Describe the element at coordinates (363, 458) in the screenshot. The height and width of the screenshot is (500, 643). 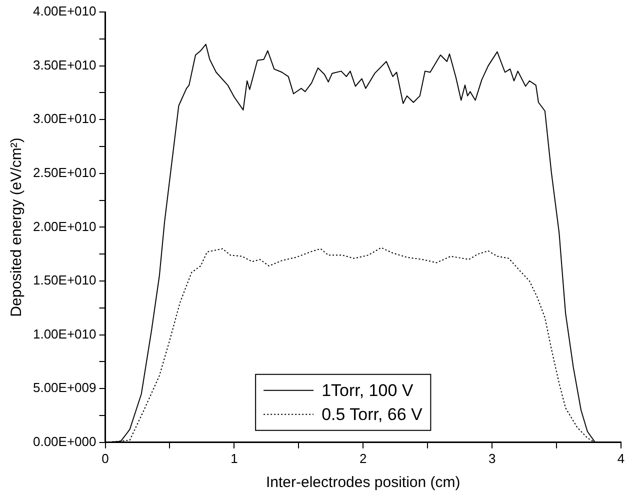
I see `x-tick-label: 2` at that location.